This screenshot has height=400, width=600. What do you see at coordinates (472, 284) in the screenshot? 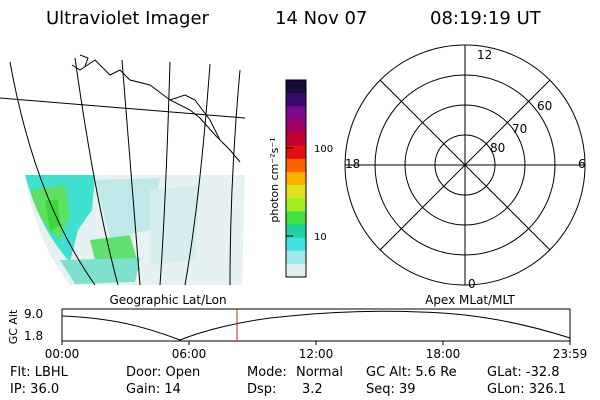
I see `mlt-label-0: 0` at bounding box center [472, 284].